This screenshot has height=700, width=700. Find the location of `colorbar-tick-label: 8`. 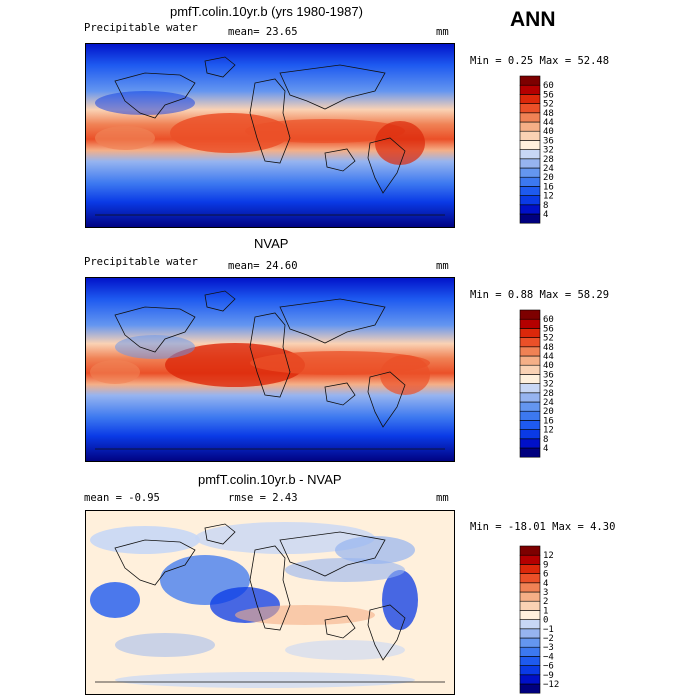

colorbar-tick-label: 8 is located at coordinates (545, 440).